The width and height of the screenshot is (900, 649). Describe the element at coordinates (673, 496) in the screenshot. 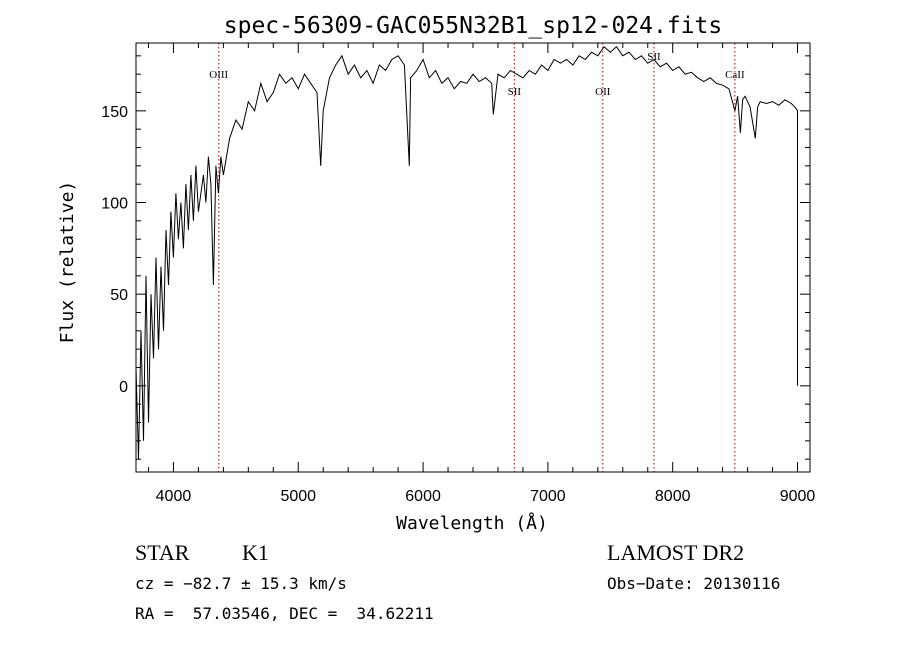

I see `x-tick-label: 8000` at that location.